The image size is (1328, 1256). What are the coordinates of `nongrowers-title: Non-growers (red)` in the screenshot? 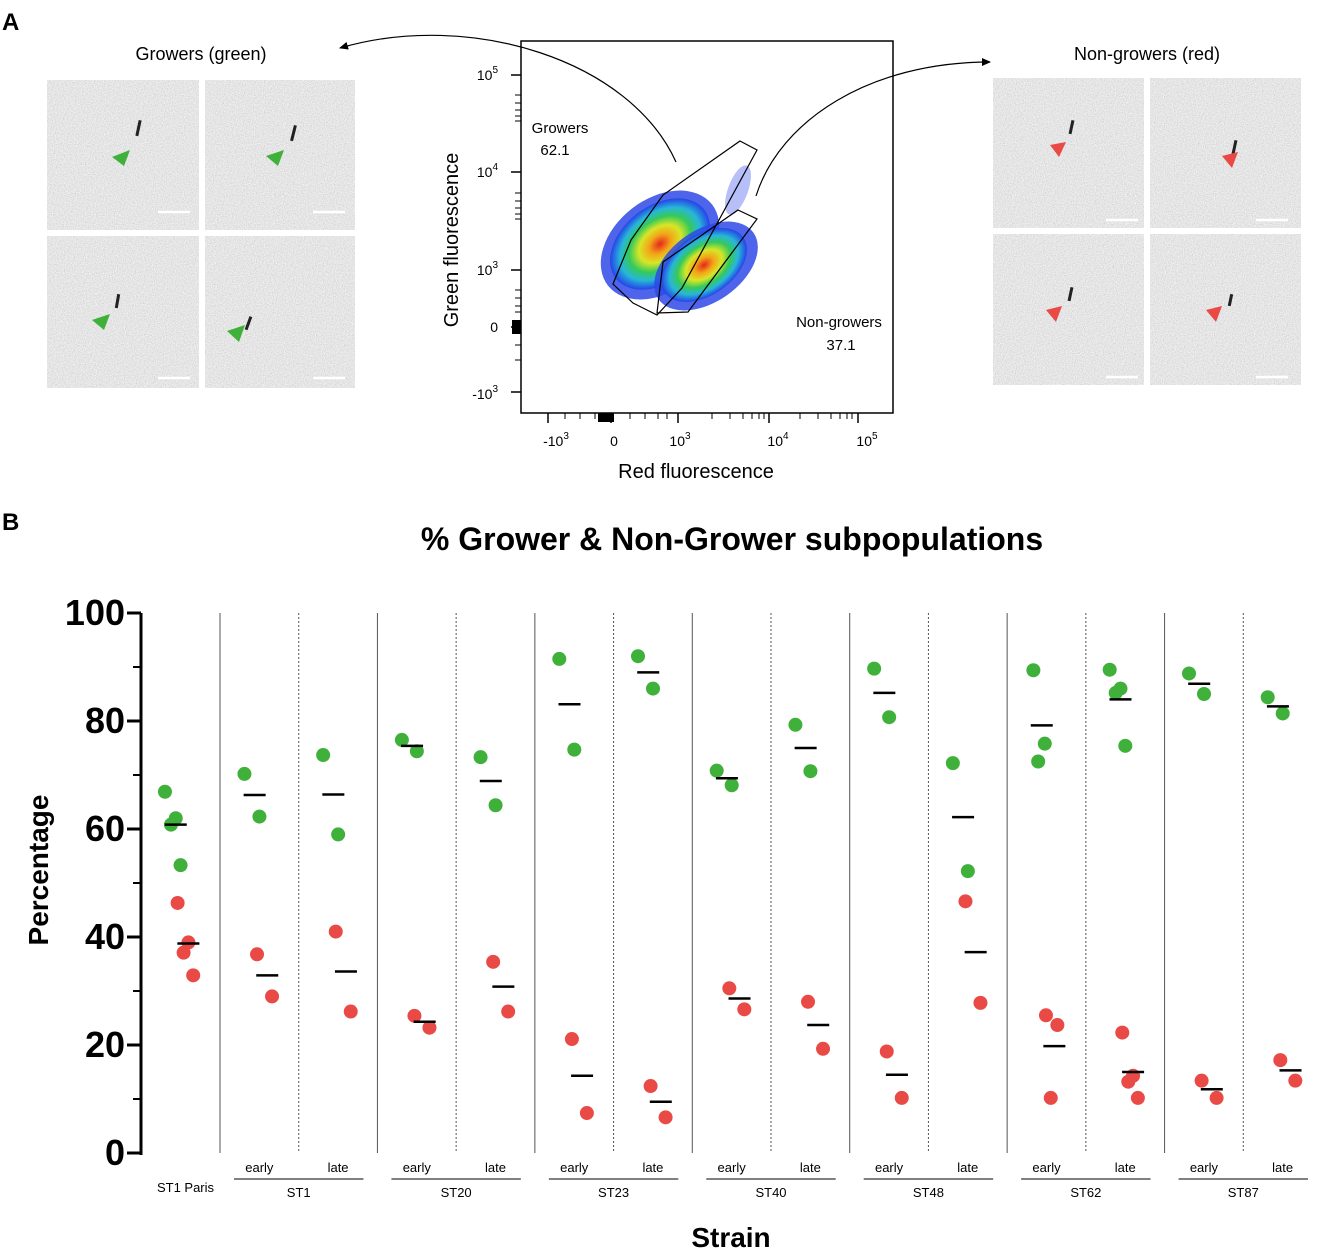 It's located at (1147, 54).